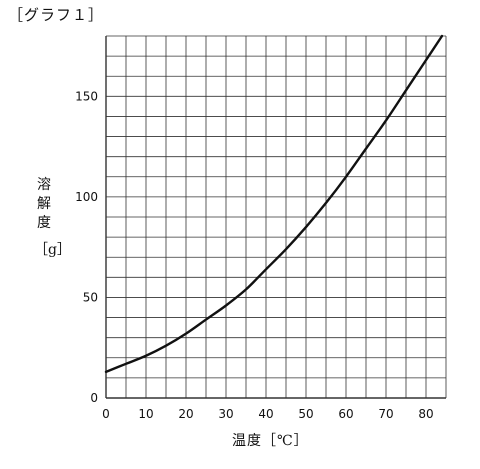 This screenshot has height=469, width=480. What do you see at coordinates (56, 15) in the screenshot?
I see `chart-title: ［グラフ１］` at bounding box center [56, 15].